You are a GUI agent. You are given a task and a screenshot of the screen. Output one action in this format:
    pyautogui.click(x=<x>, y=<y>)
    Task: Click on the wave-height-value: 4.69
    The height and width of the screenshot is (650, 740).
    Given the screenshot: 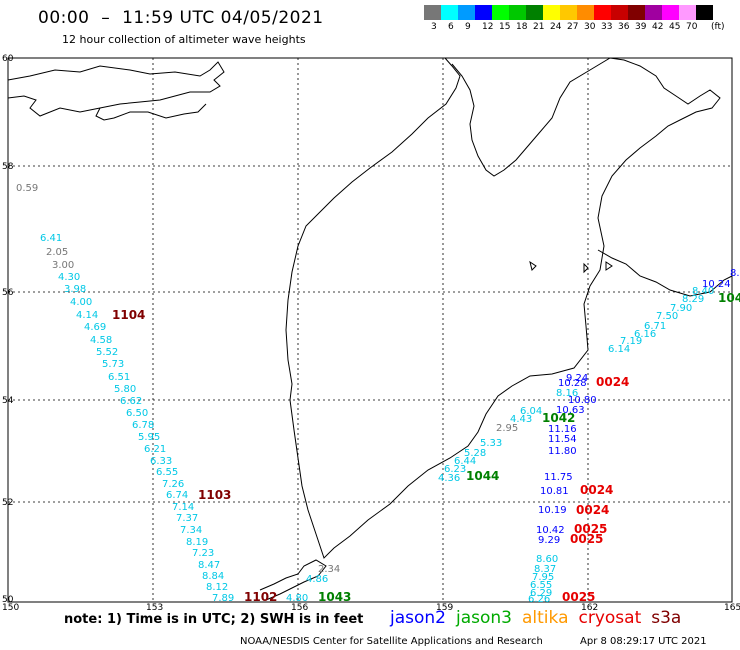 What is the action you would take?
    pyautogui.click(x=95, y=327)
    